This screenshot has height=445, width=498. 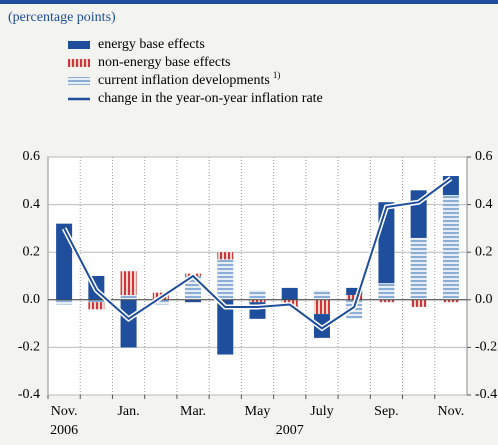 I want to click on y-tick-label: 0.2, so click(x=32, y=251).